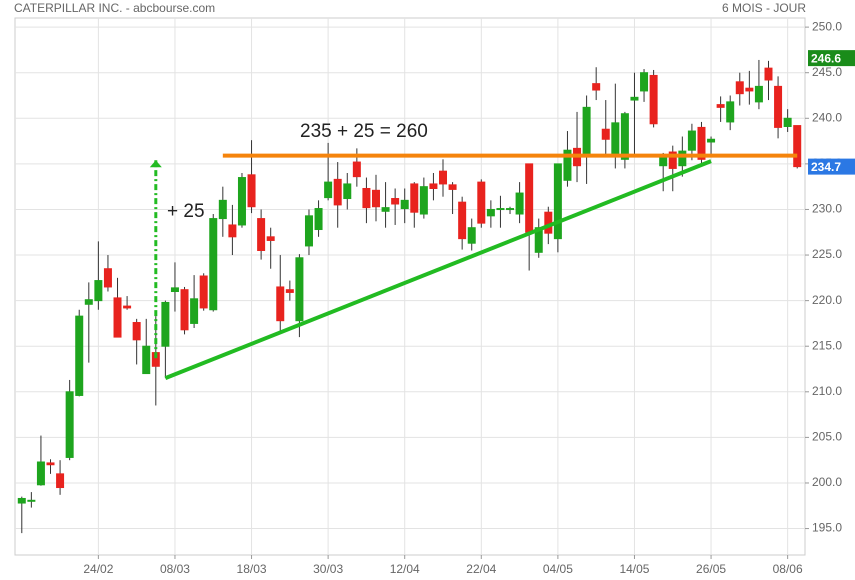 The height and width of the screenshot is (580, 855). What do you see at coordinates (252, 569) in the screenshot?
I see `x-tick-label: 18/03` at bounding box center [252, 569].